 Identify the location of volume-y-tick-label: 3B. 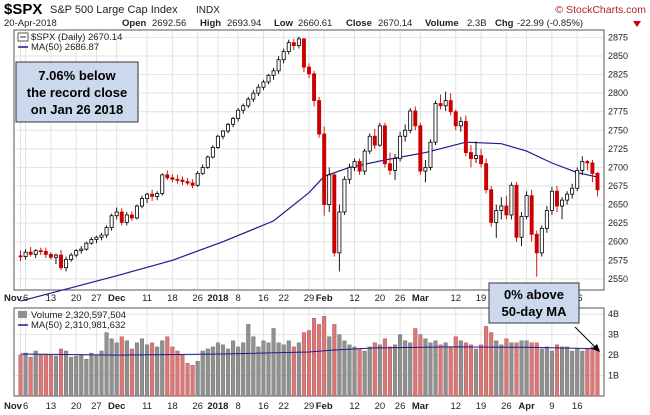
(613, 335).